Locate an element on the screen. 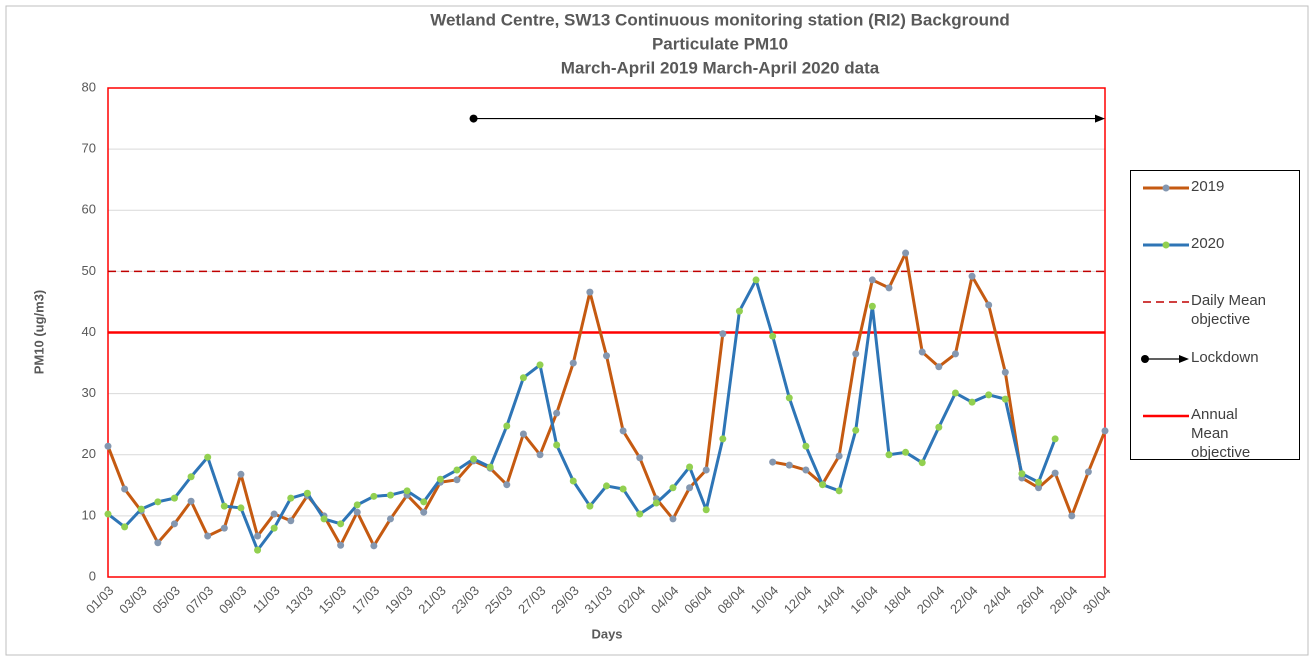 The image size is (1314, 663). legend-entry: Lockdown is located at coordinates (1215, 376).